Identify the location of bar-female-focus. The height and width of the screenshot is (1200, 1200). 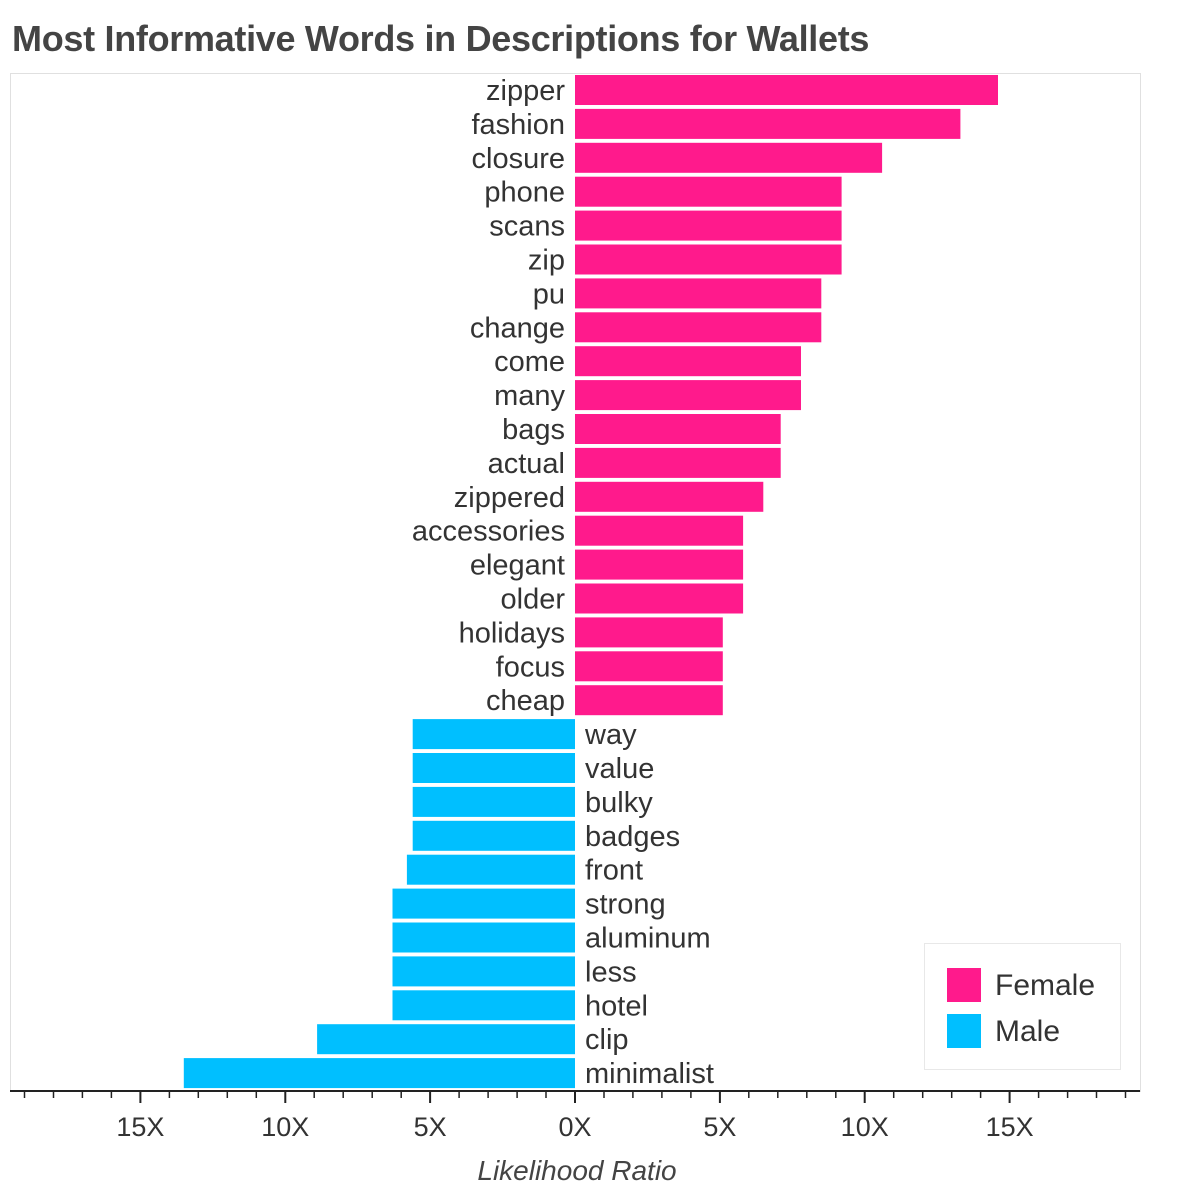
(649, 666).